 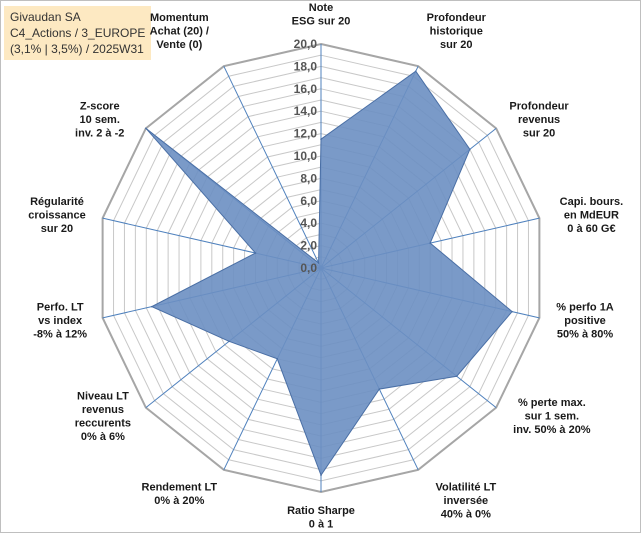 I want to click on axis-label: Volatilité LT inversée 40% à 0%, so click(x=466, y=500).